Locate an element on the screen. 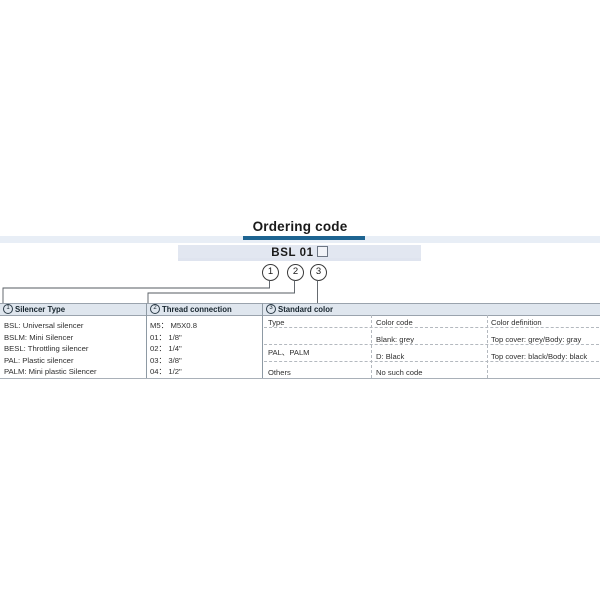 This screenshot has width=600, height=600. callout-1: 1 is located at coordinates (270, 272).